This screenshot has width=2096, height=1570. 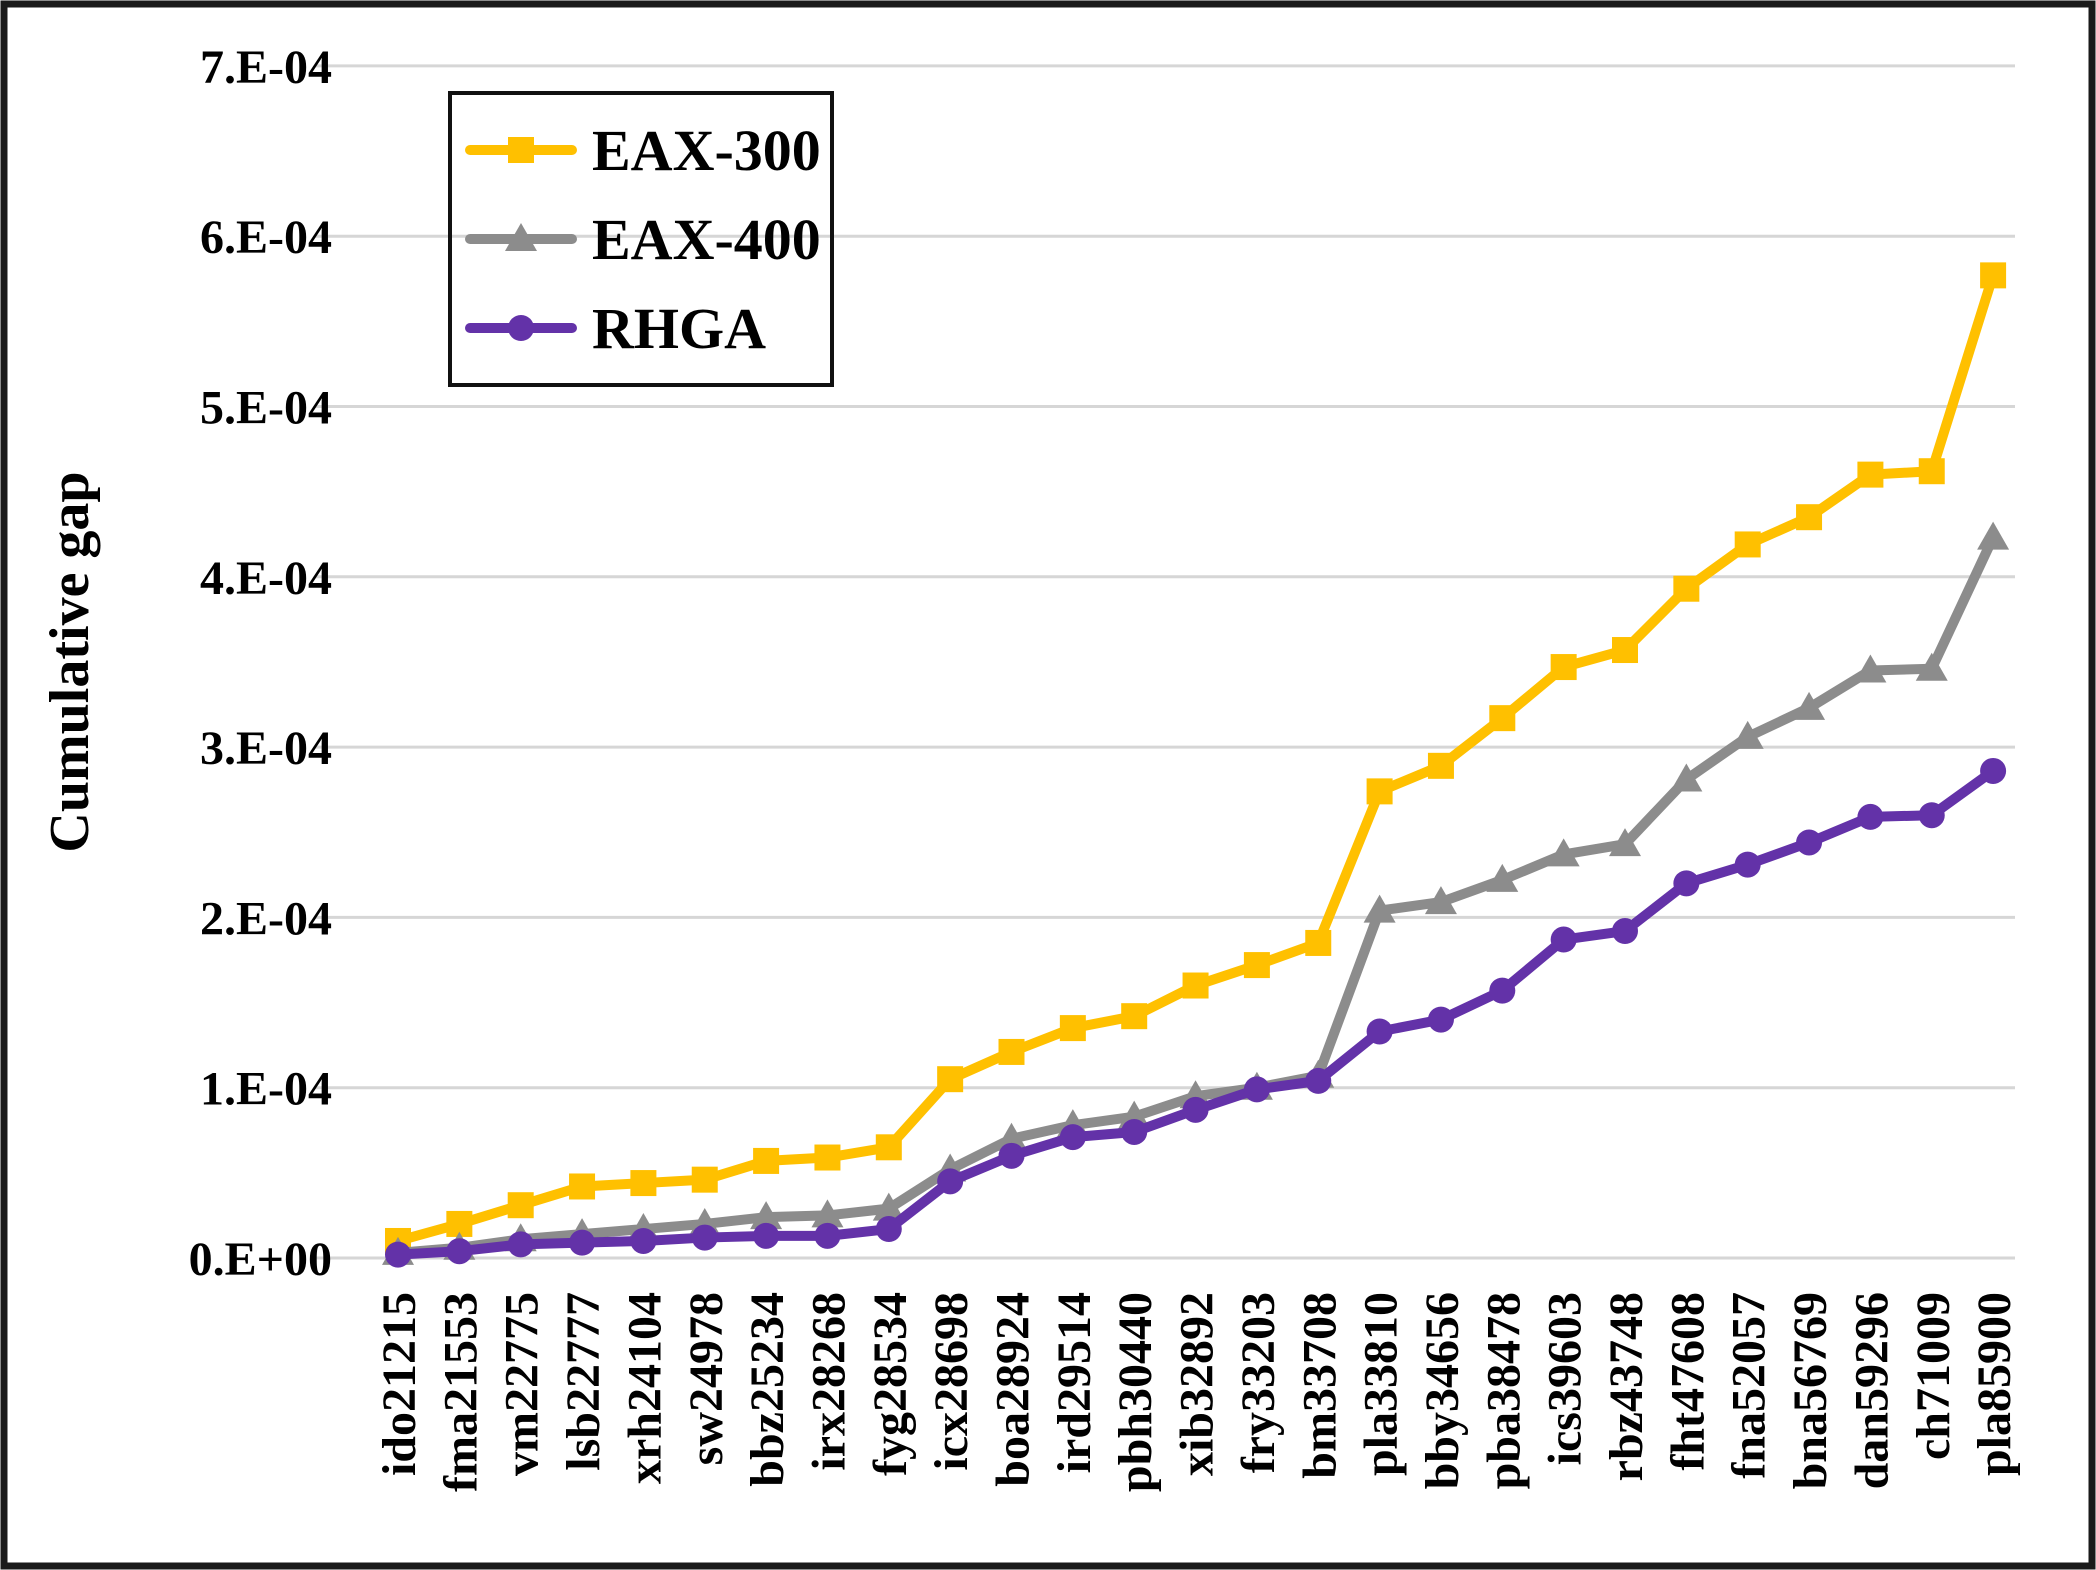 What do you see at coordinates (266, 748) in the screenshot?
I see `y-axis-tick-label: 3.E-04` at bounding box center [266, 748].